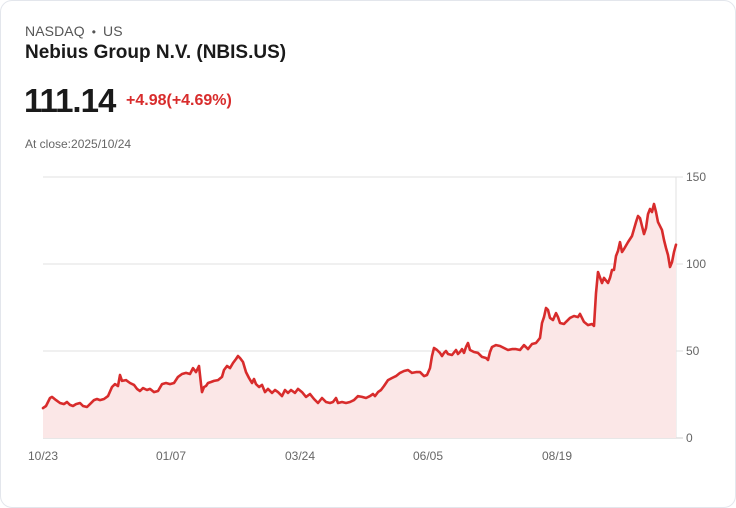  Describe the element at coordinates (55, 31) in the screenshot. I see `exchange-name: NASDAQ` at that location.